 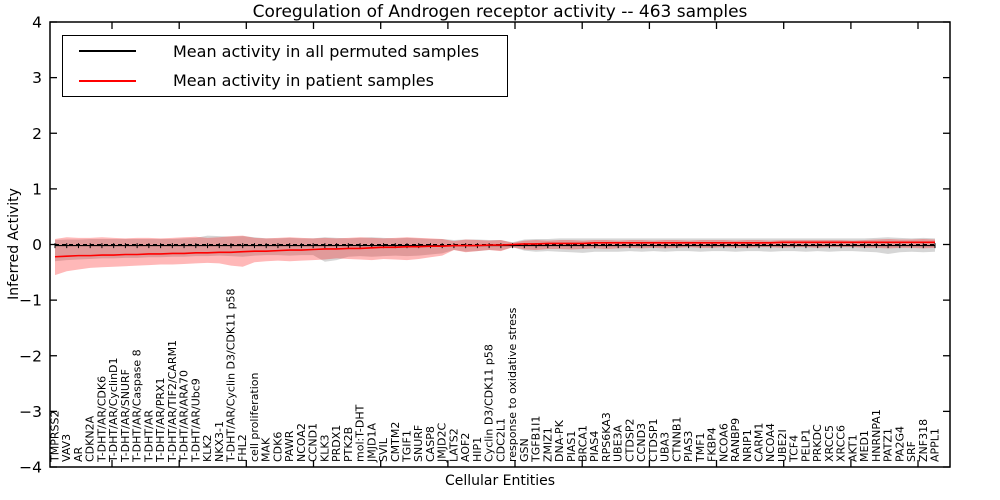 I want to click on x-category-label: PIAS4, so click(x=594, y=446).